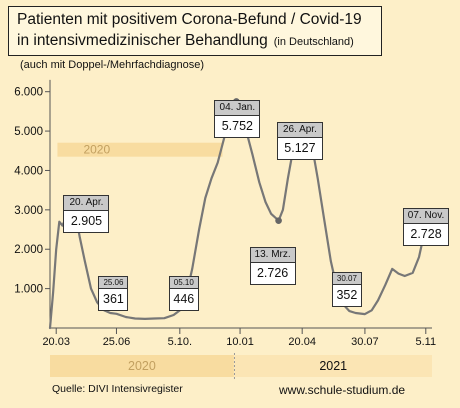 The width and height of the screenshot is (460, 408). What do you see at coordinates (237, 127) in the screenshot?
I see `callout-value: 5.752` at bounding box center [237, 127].